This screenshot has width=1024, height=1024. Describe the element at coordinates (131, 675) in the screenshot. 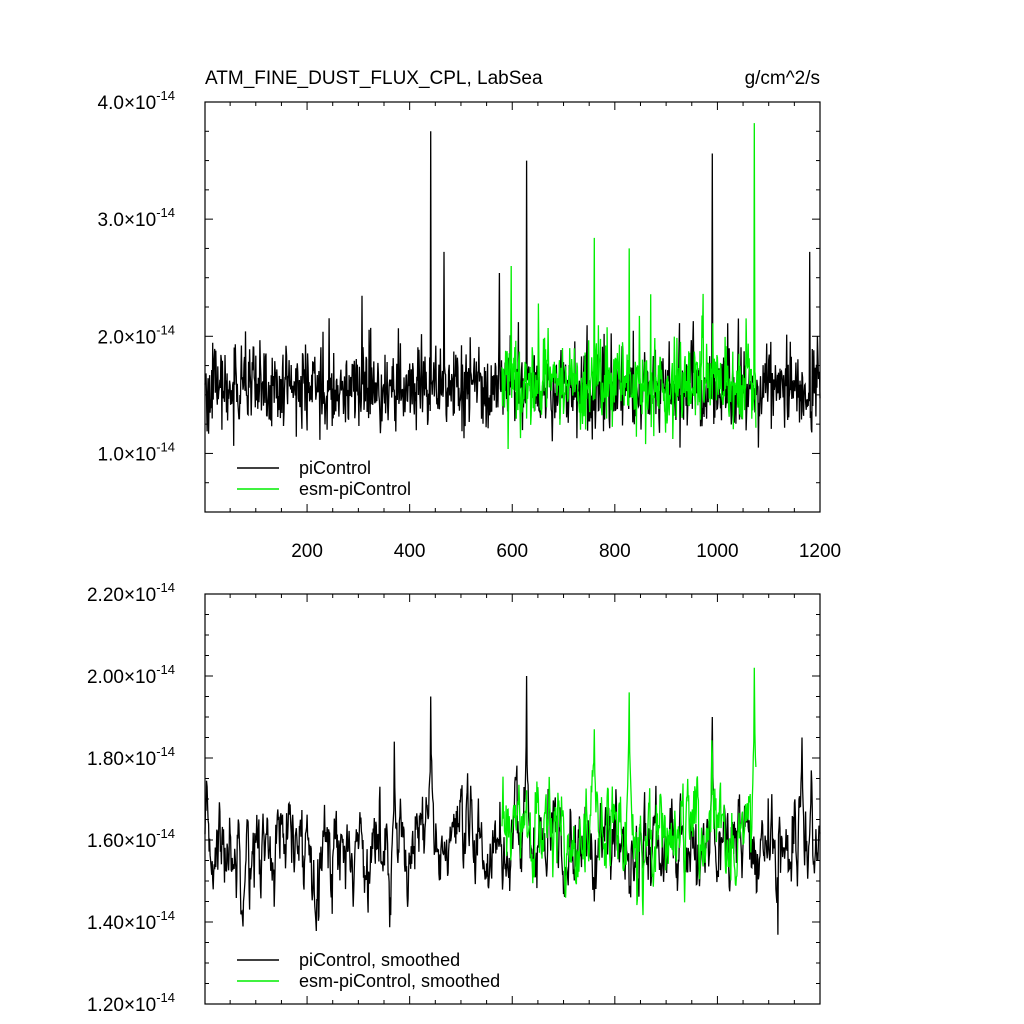

I see `y-tick-label: 2.00×10⁻¹⁴` at that location.